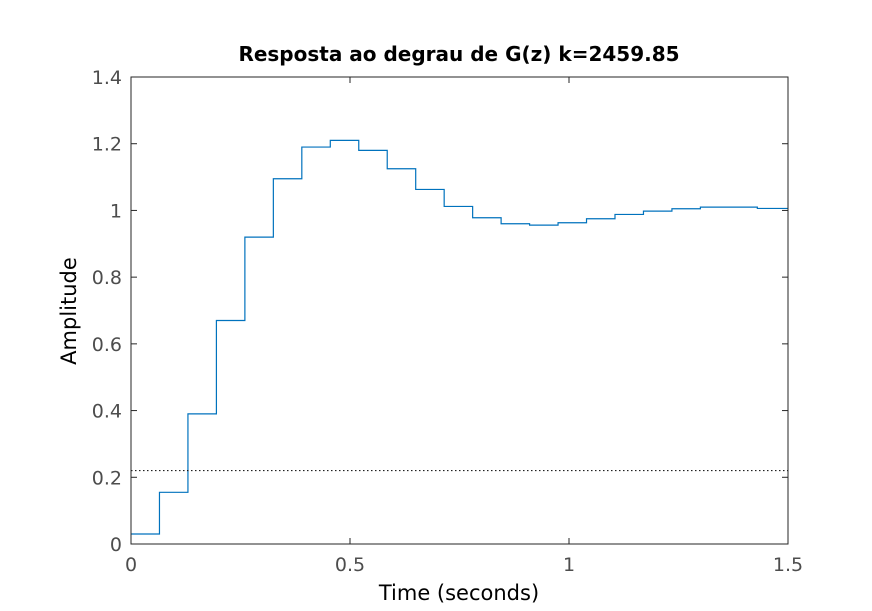  What do you see at coordinates (116, 545) in the screenshot?
I see `y-tick-label: 0` at bounding box center [116, 545].